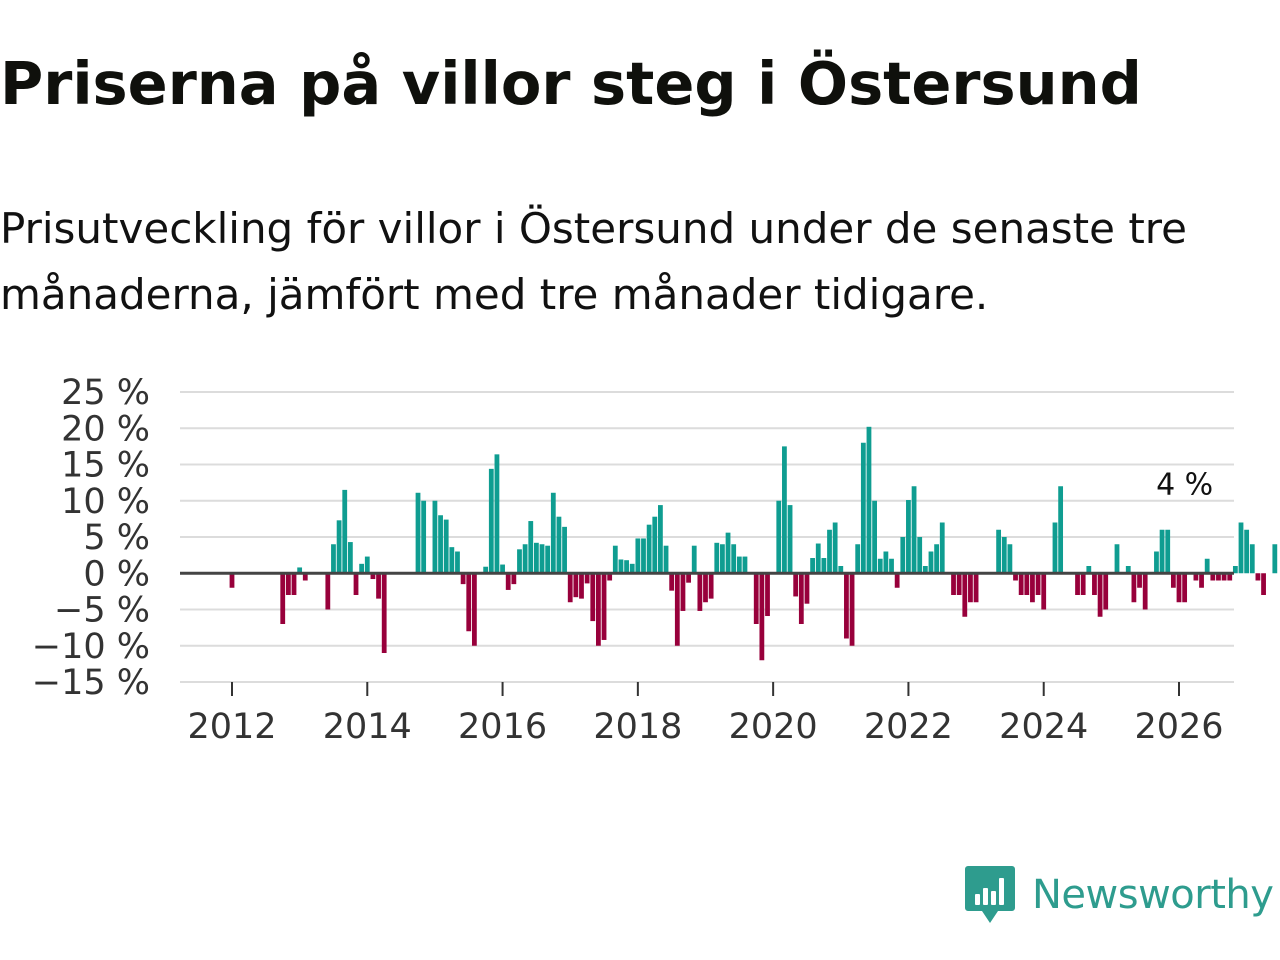 This screenshot has width=1280, height=960. Describe the element at coordinates (637, 727) in the screenshot. I see `x-tick-label: 2018` at that location.